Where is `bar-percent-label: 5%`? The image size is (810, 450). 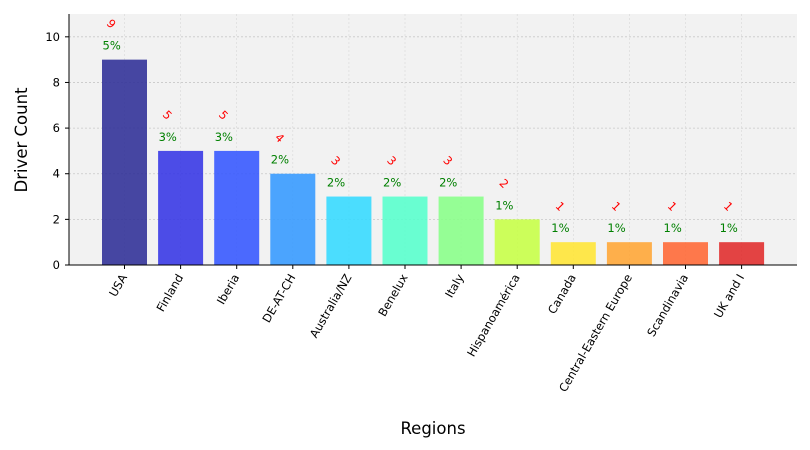 bar-percent-label: 5% is located at coordinates (112, 46).